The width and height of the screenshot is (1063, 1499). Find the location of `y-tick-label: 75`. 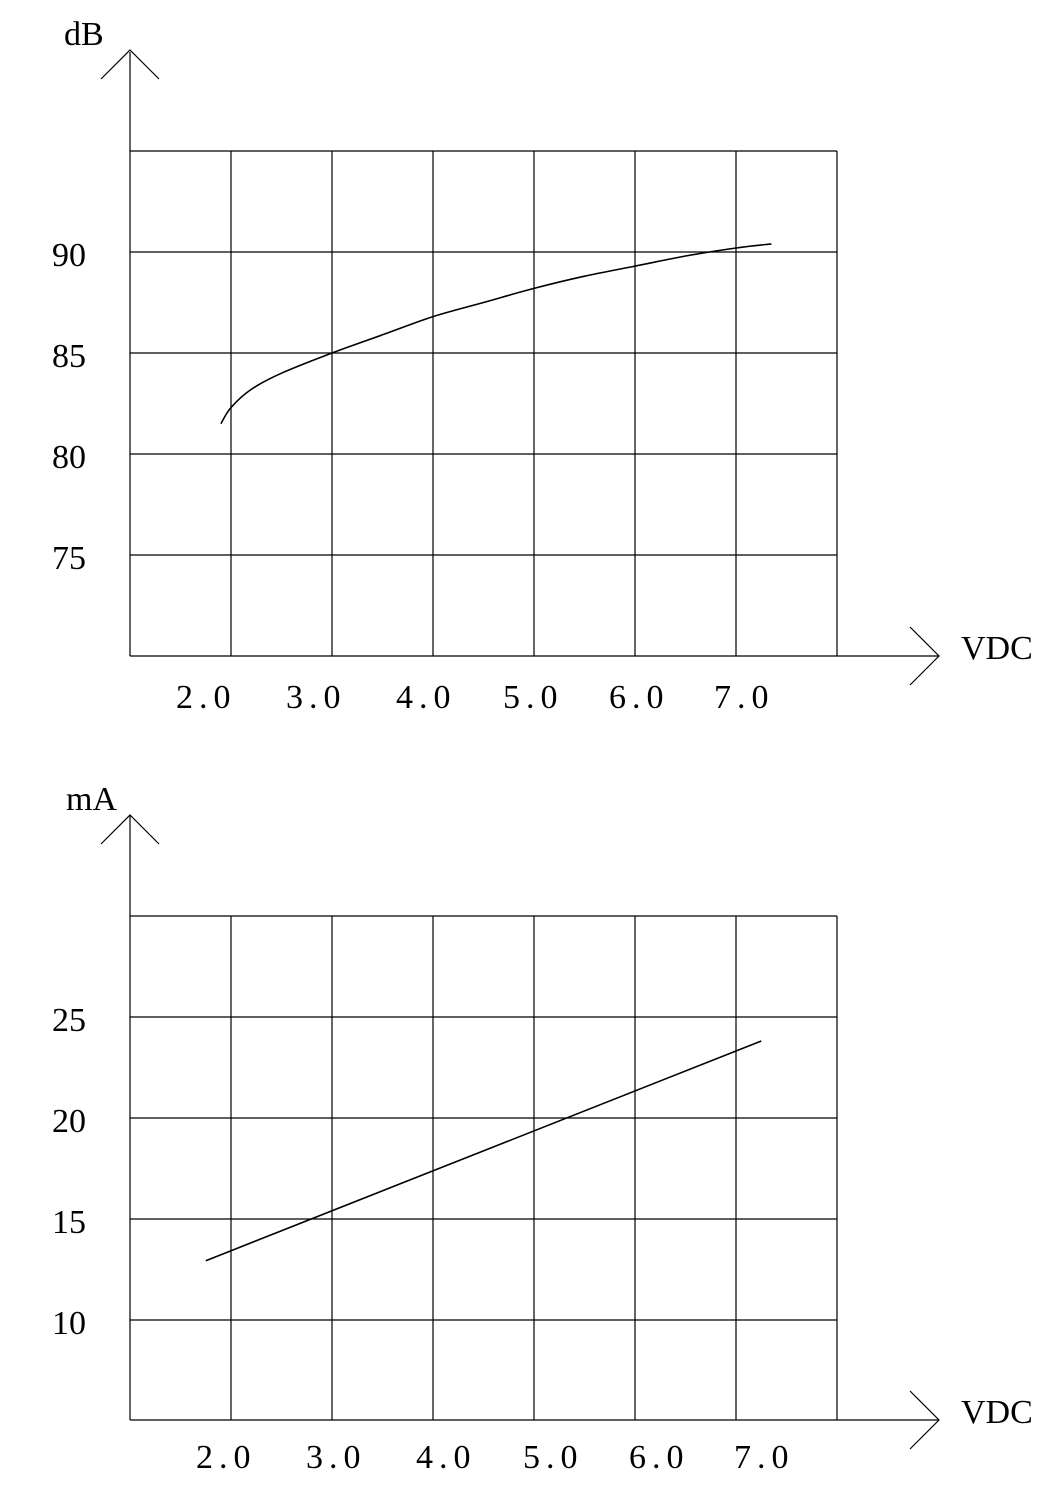

y-tick-label: 75 is located at coordinates (69, 558).